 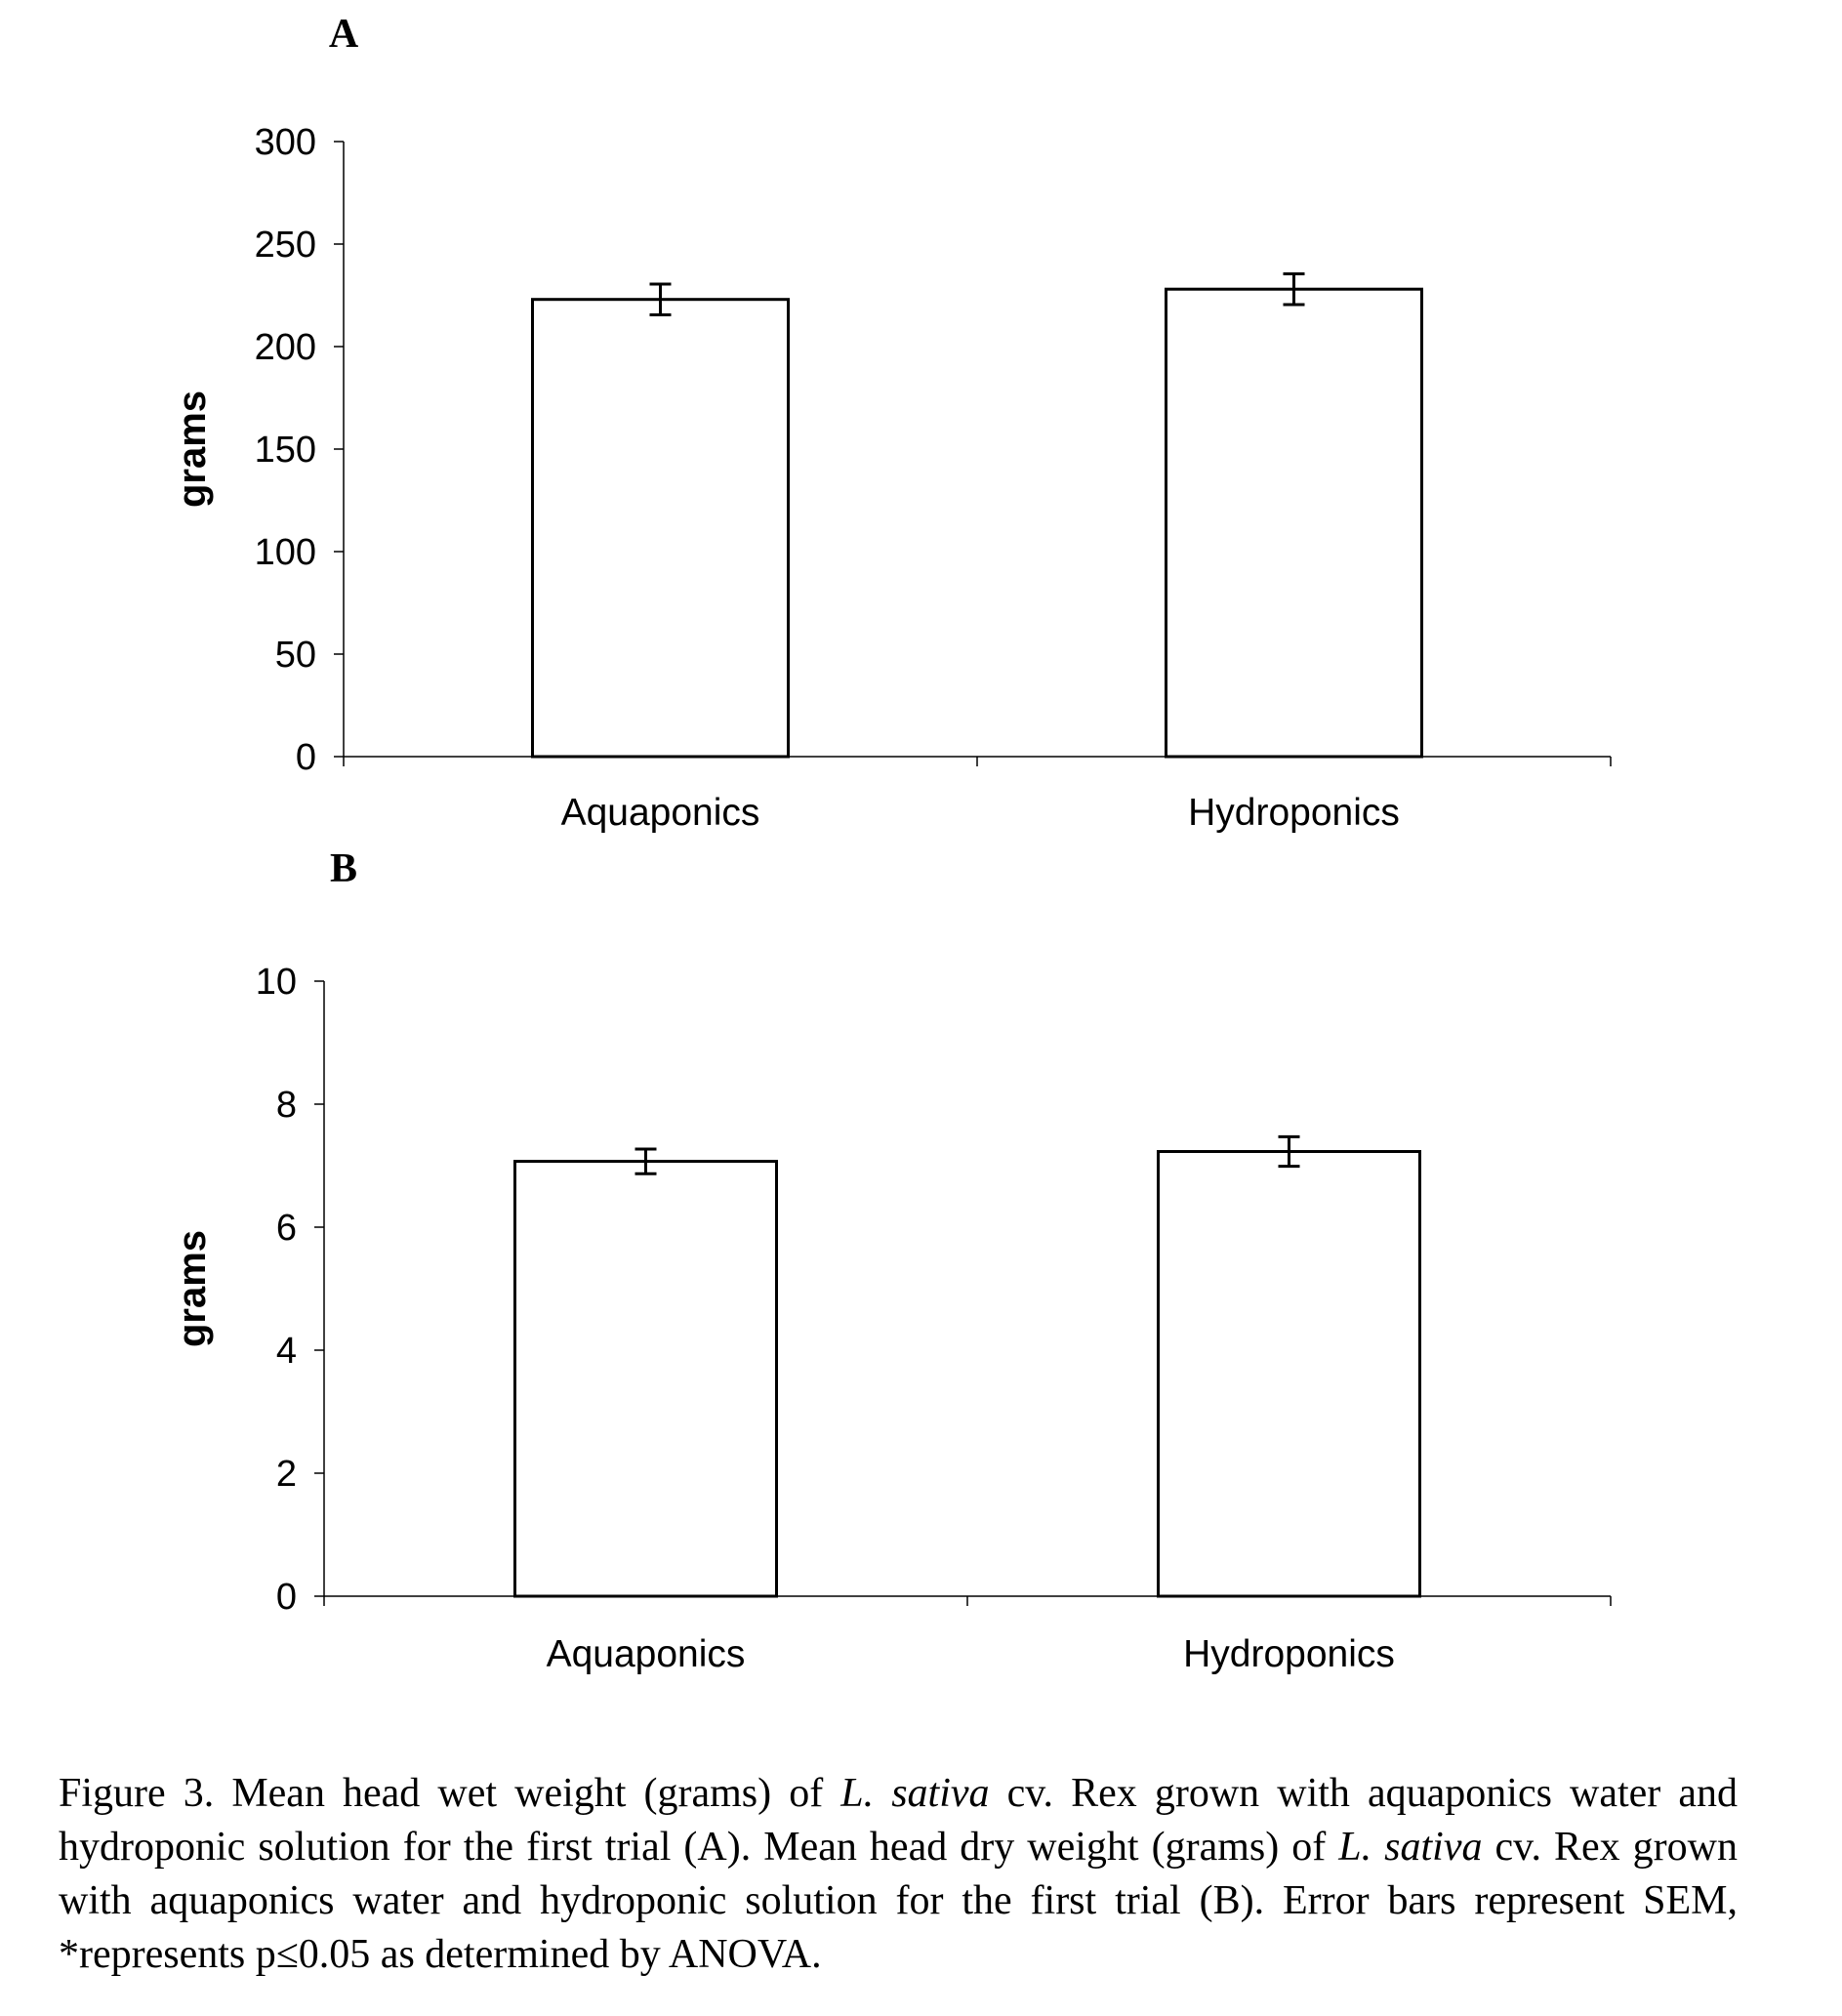 What do you see at coordinates (285, 552) in the screenshot?
I see `chart-a-y-tick-label: 100` at bounding box center [285, 552].